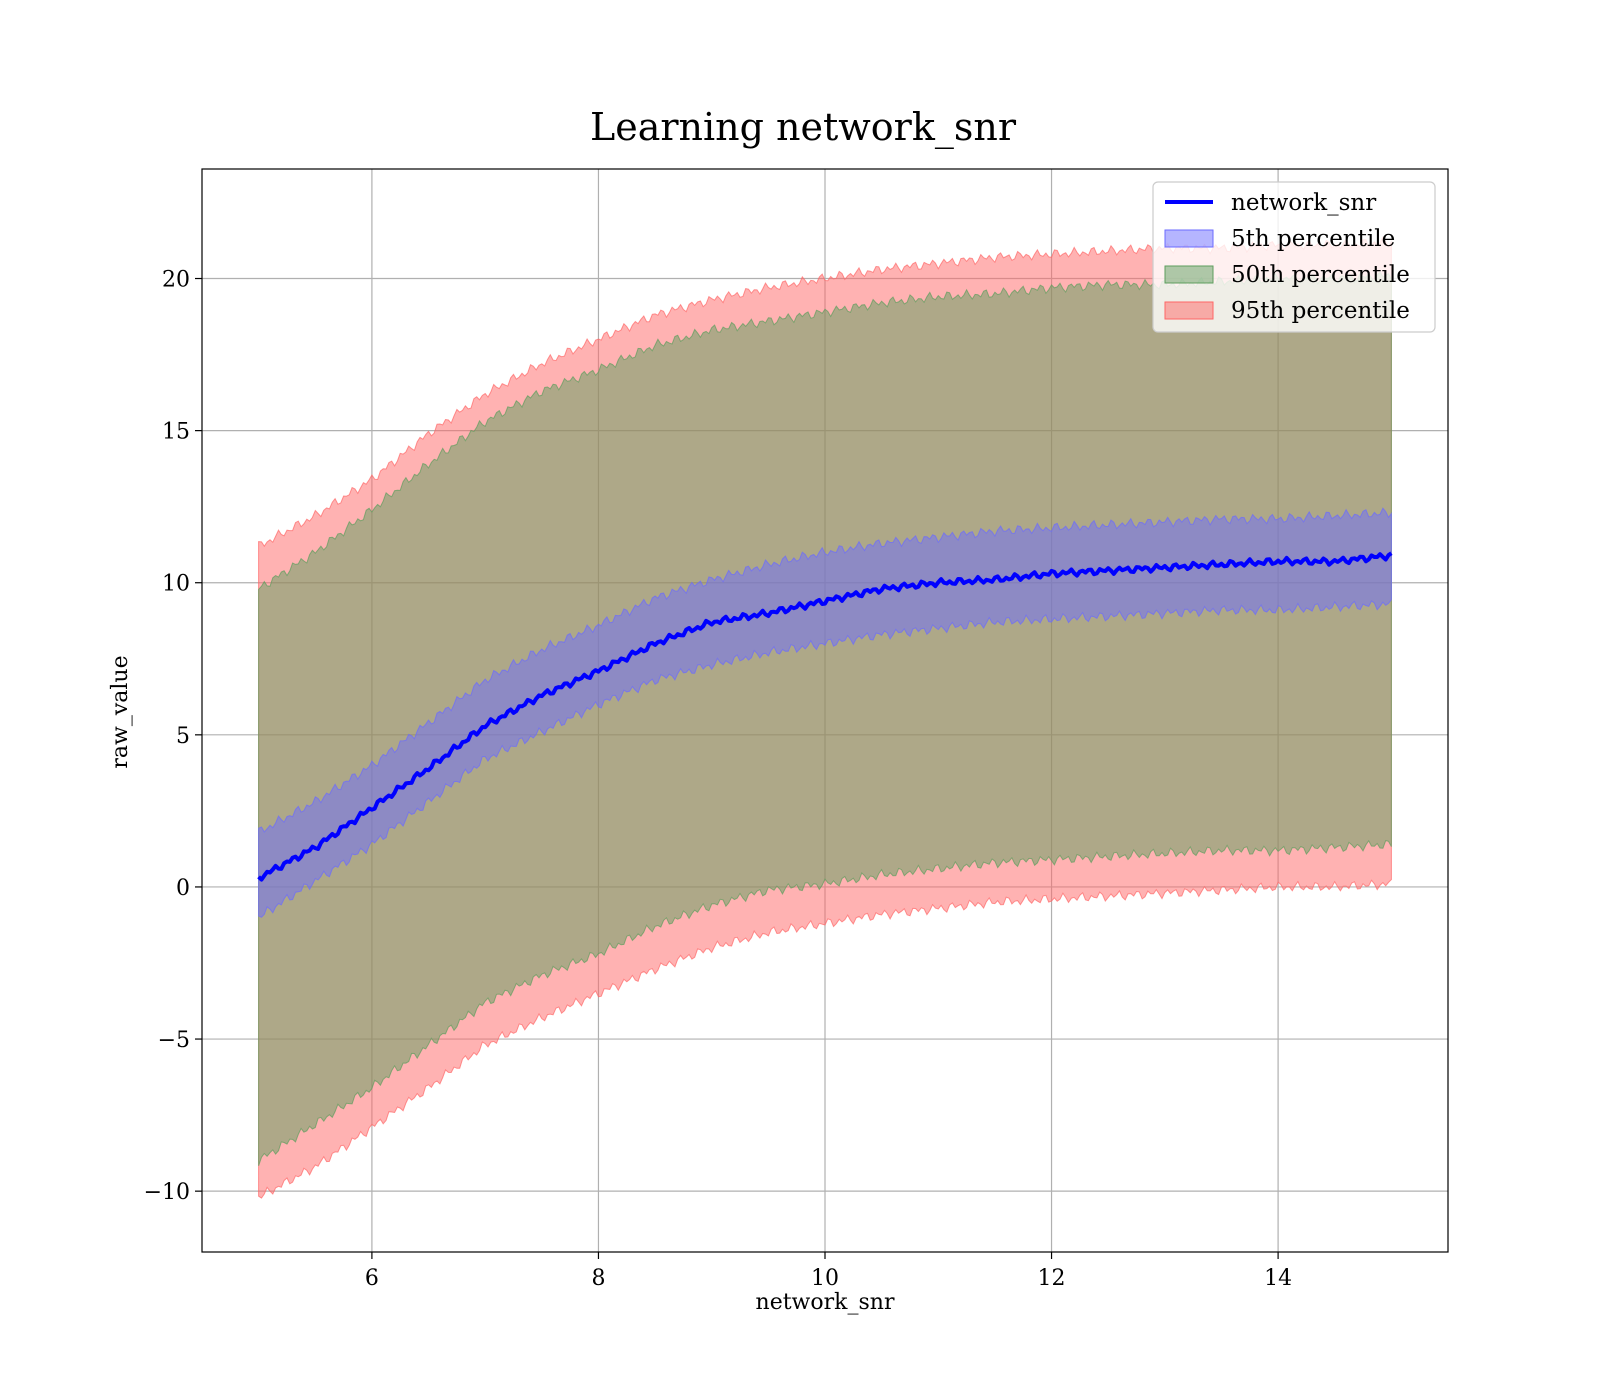  I want to click on x-axis-ticks: 6 8 10 12 14, so click(828, 1271).